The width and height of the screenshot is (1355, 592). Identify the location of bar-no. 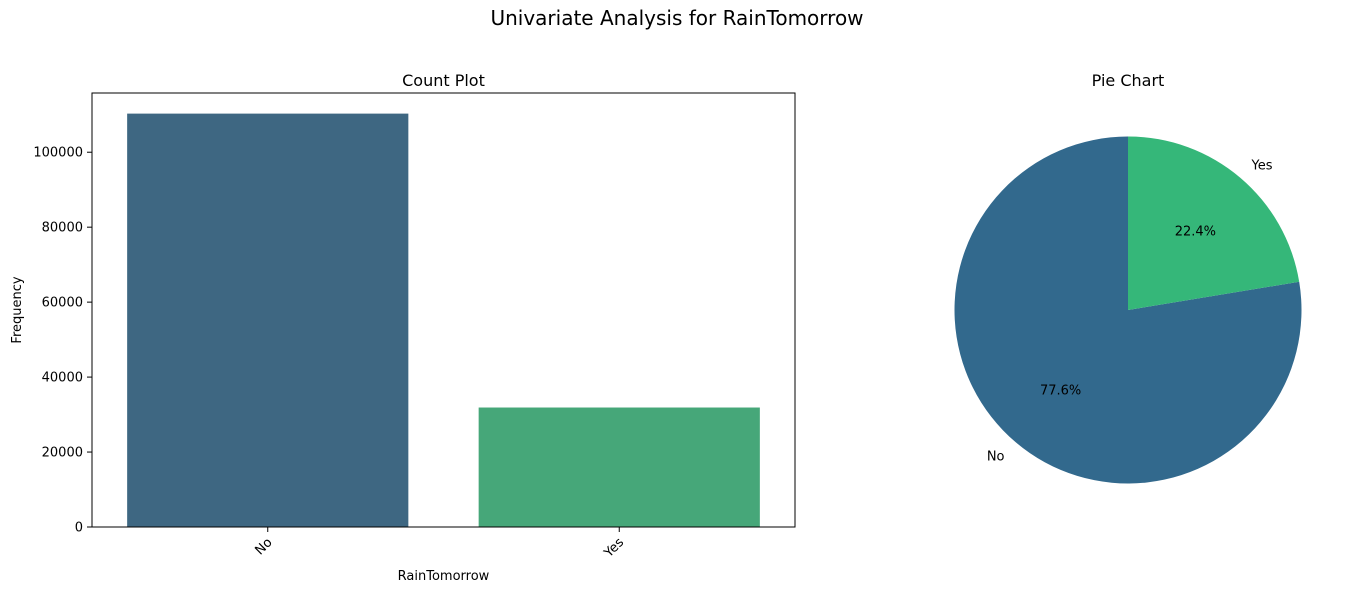
(268, 320).